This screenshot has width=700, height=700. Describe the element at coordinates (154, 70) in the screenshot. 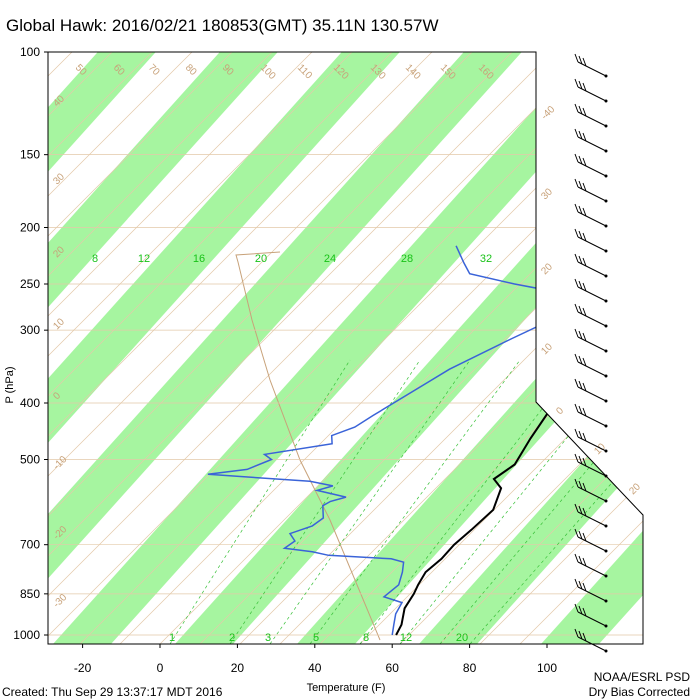

I see `isotherm-label: 70` at that location.